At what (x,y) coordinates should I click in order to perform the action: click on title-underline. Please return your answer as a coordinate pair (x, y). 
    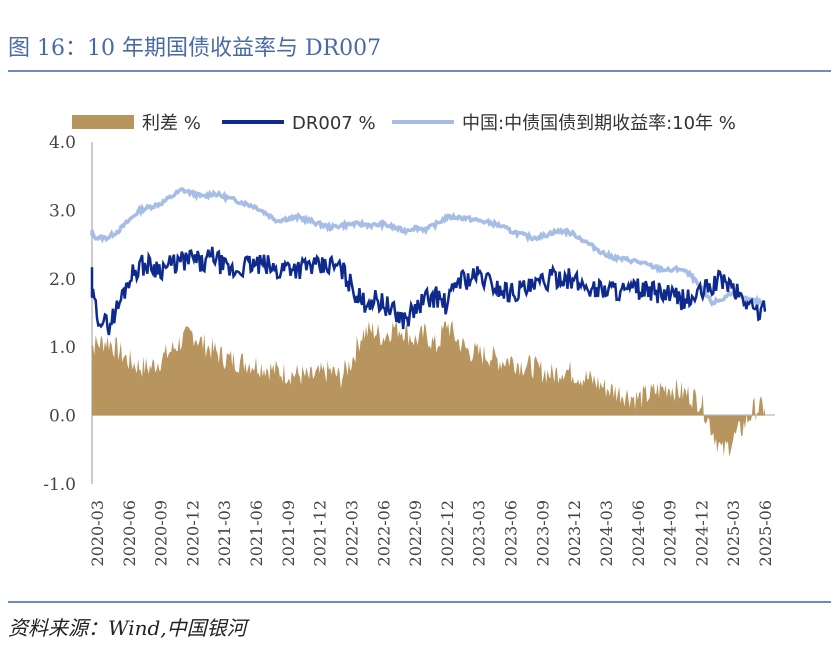
    Looking at the image, I should click on (419, 71).